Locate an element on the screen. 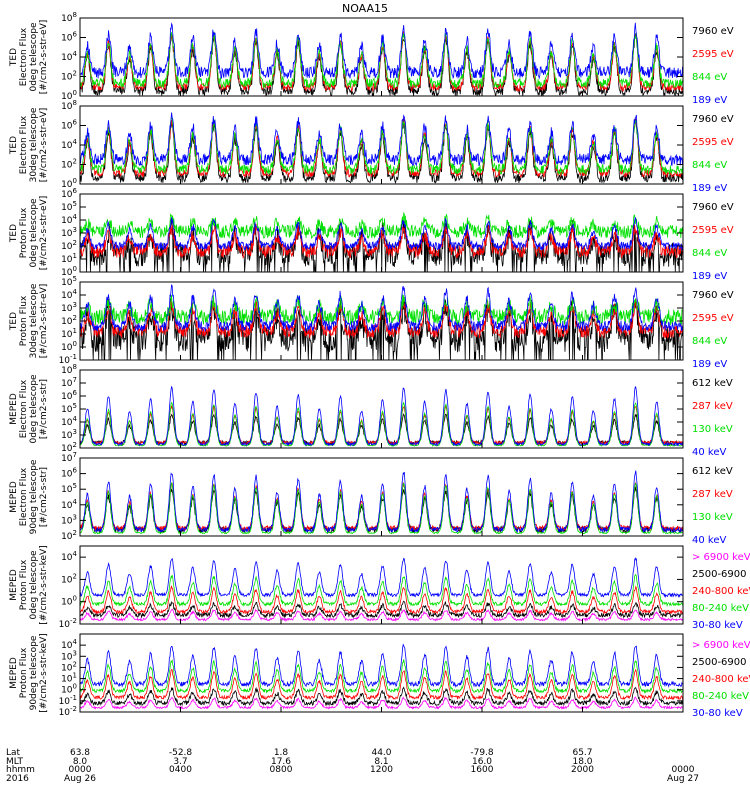  x-tick-label: Aug 27 is located at coordinates (683, 779).